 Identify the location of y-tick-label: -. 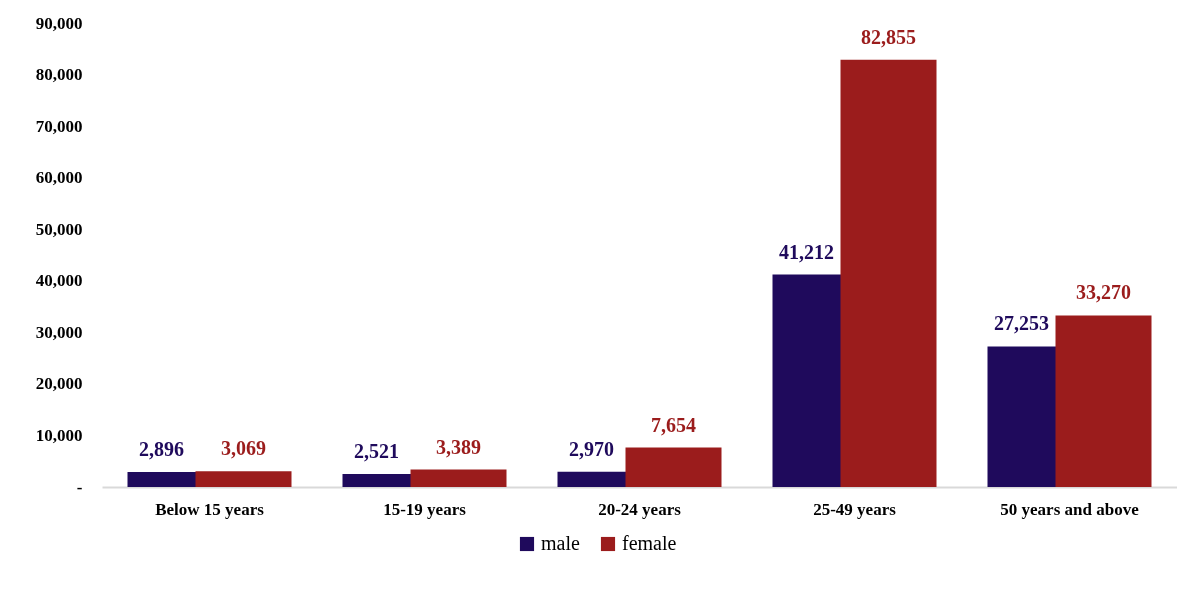
(79, 487).